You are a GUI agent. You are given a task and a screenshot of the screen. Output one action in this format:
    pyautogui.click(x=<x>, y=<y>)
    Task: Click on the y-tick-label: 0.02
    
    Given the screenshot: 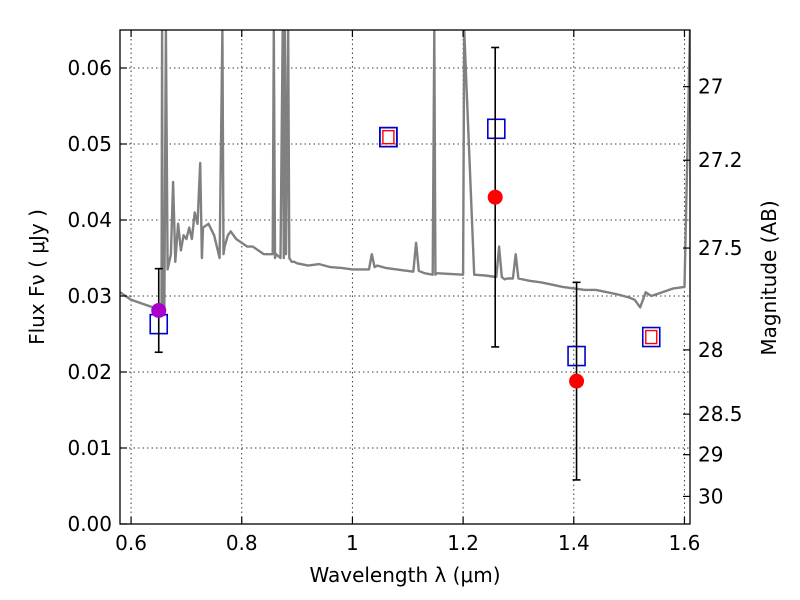 What is the action you would take?
    pyautogui.click(x=89, y=372)
    